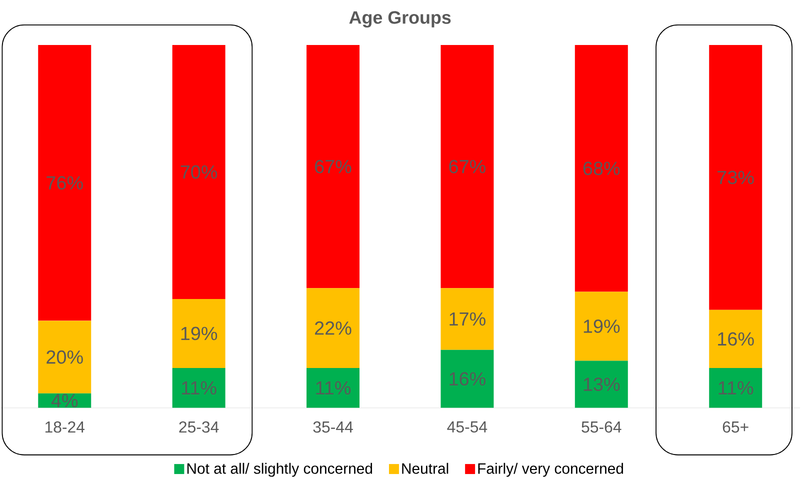 The image size is (808, 495). What do you see at coordinates (65, 427) in the screenshot?
I see `x-tick-label: 18-24` at bounding box center [65, 427].